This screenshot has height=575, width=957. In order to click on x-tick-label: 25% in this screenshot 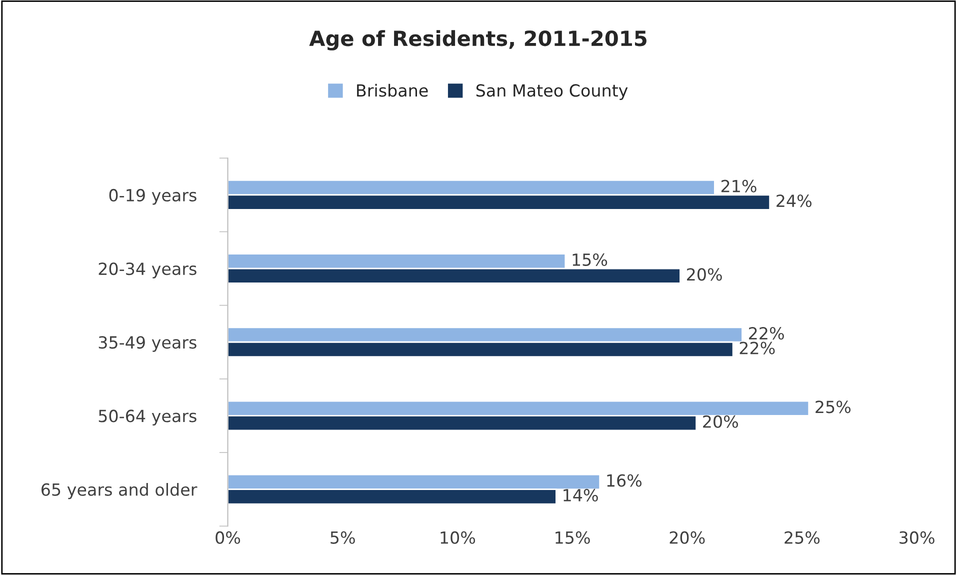, I will do `click(802, 537)`.